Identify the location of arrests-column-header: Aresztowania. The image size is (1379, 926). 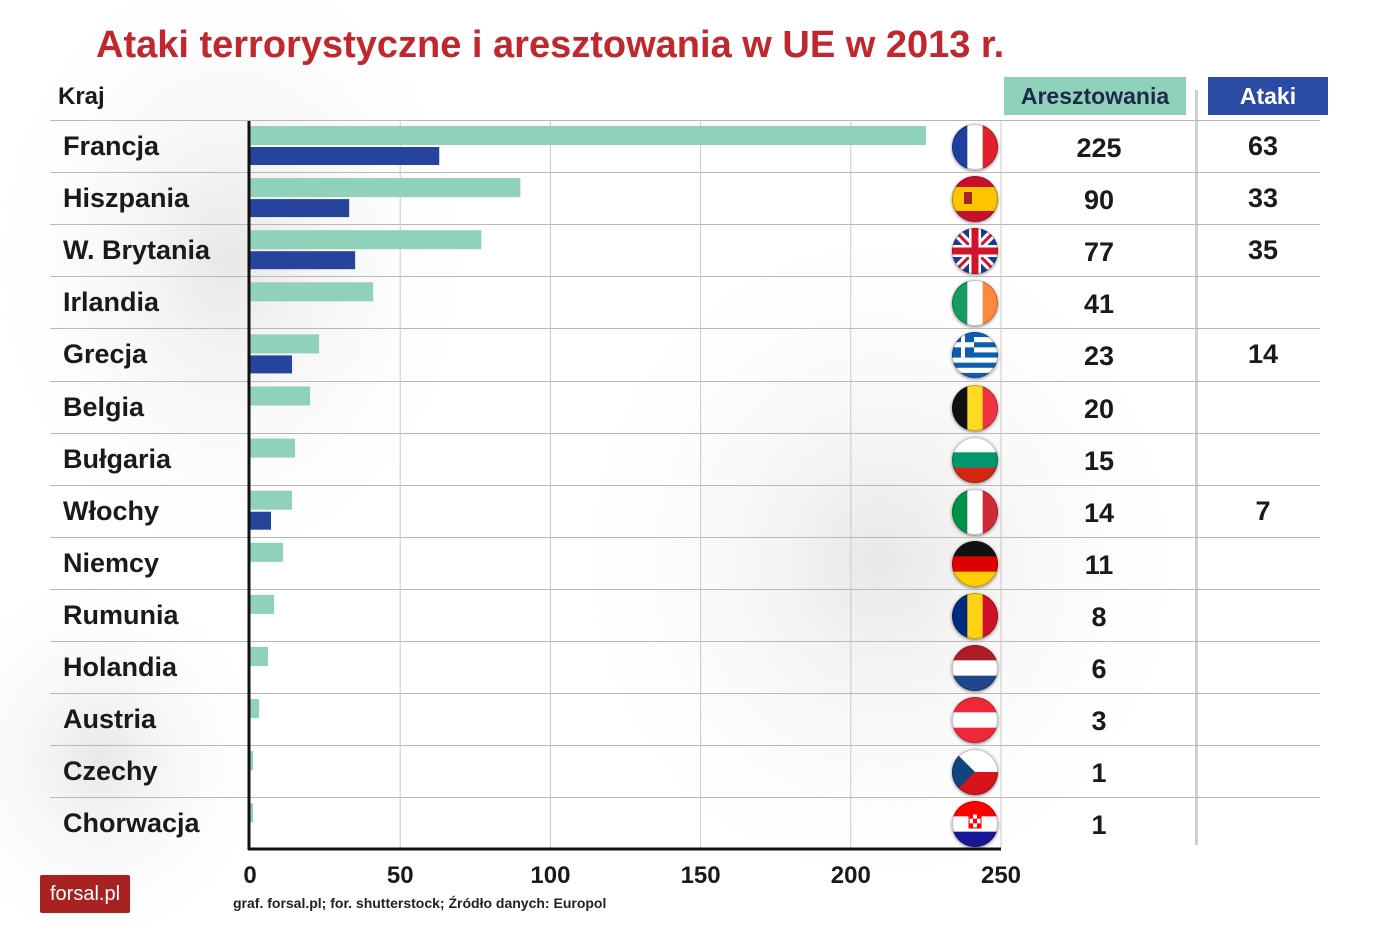
(1095, 96).